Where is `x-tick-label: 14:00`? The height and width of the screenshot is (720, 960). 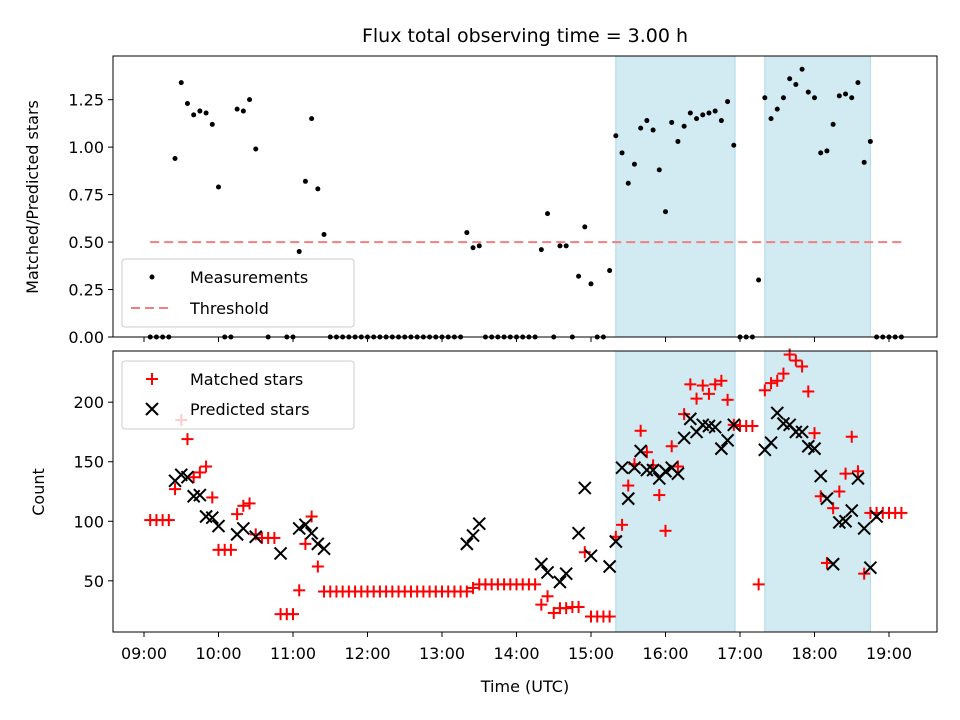
x-tick-label: 14:00 is located at coordinates (516, 653).